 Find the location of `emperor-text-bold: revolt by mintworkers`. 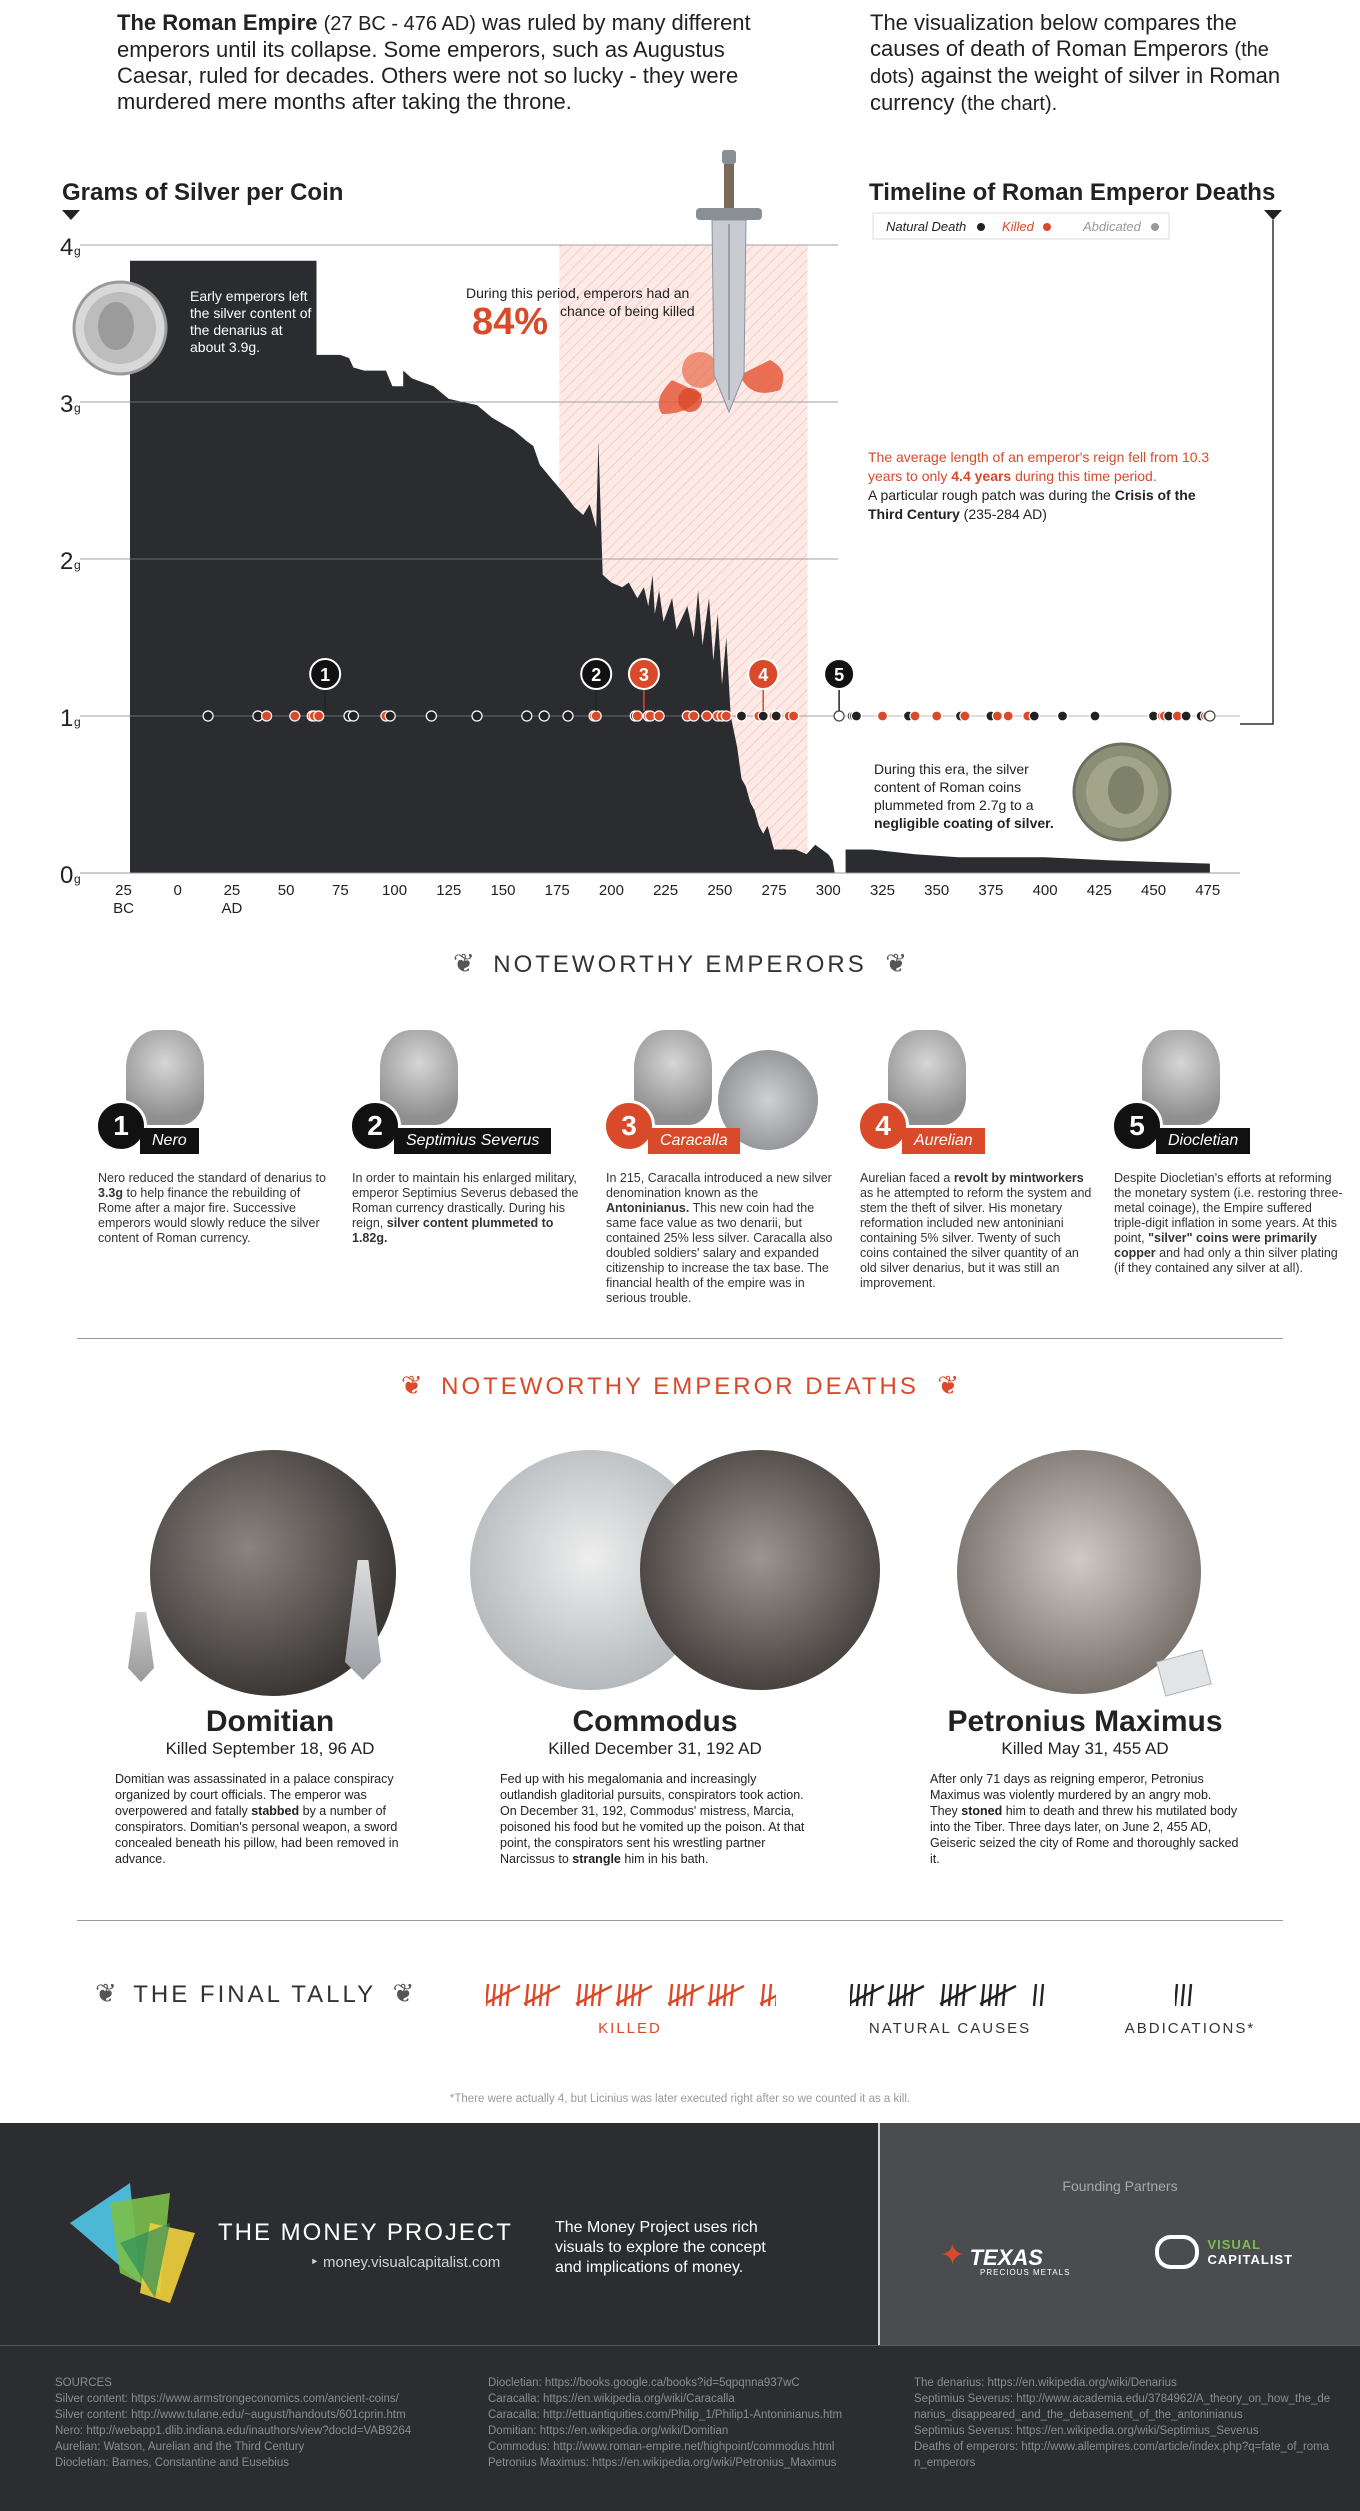

emperor-text-bold: revolt by mintworkers is located at coordinates (1018, 1178).